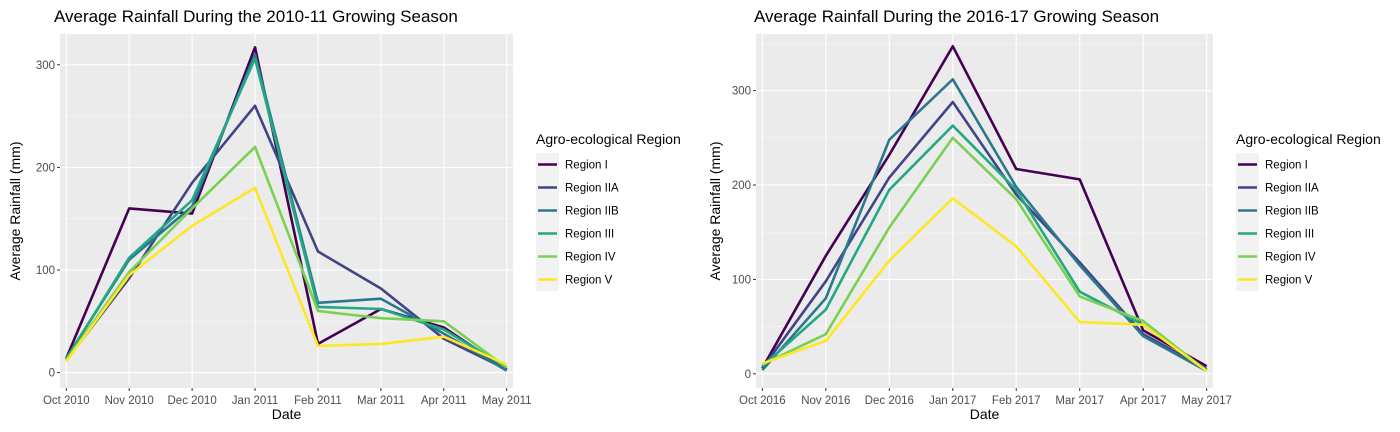  I want to click on x-tick-label: Oct 2016, so click(762, 401).